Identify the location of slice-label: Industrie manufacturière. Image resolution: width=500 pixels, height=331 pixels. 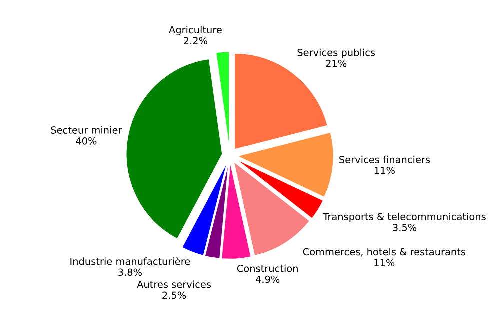
(130, 261).